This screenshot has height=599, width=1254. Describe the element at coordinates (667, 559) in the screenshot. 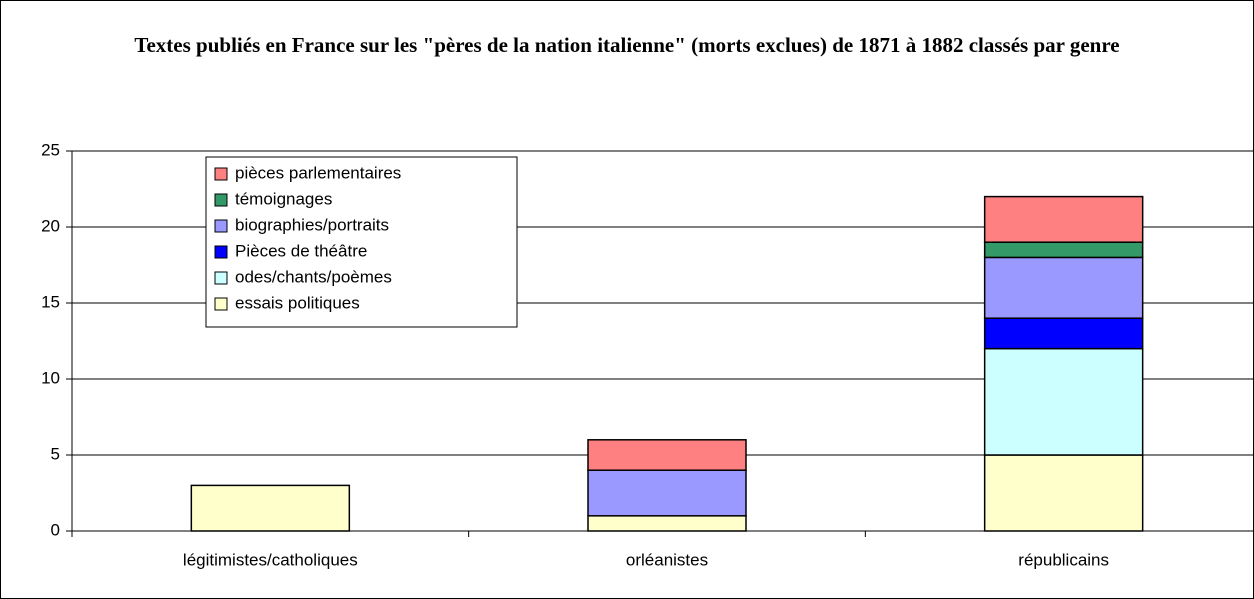

I see `x-tick-label: orléanistes` at that location.